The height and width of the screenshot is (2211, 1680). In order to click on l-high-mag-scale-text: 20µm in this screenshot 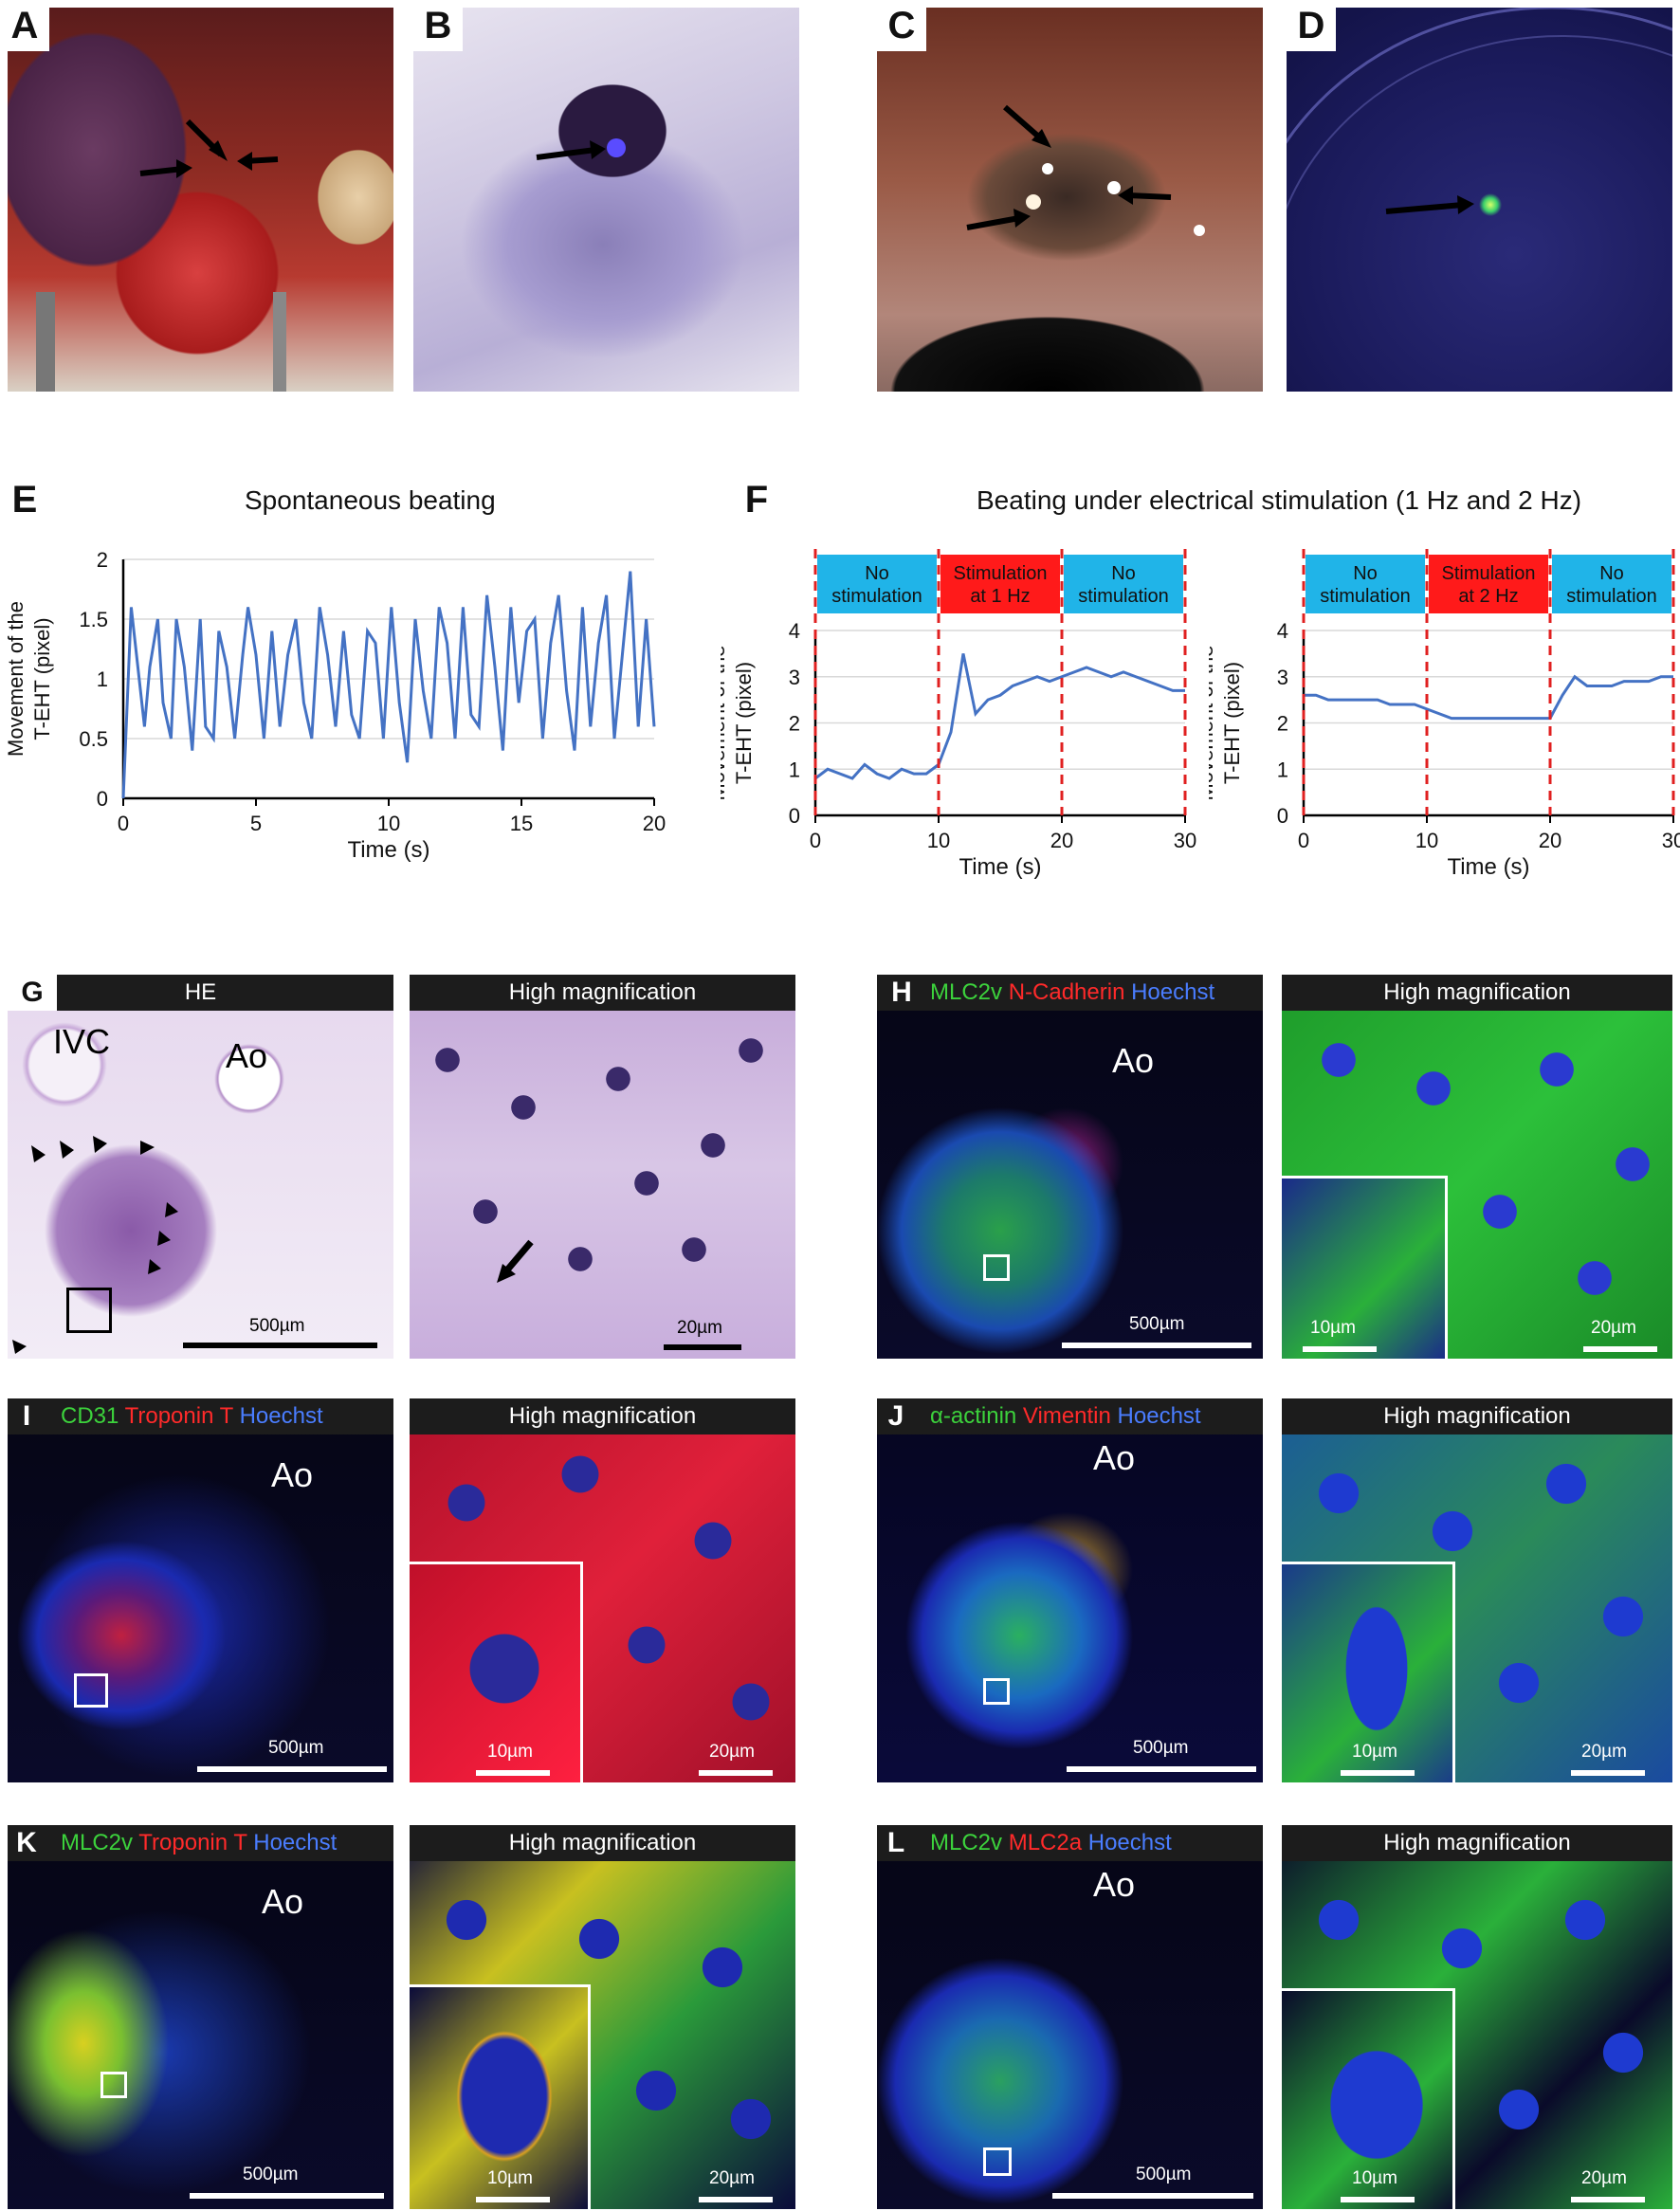, I will do `click(1604, 2178)`.